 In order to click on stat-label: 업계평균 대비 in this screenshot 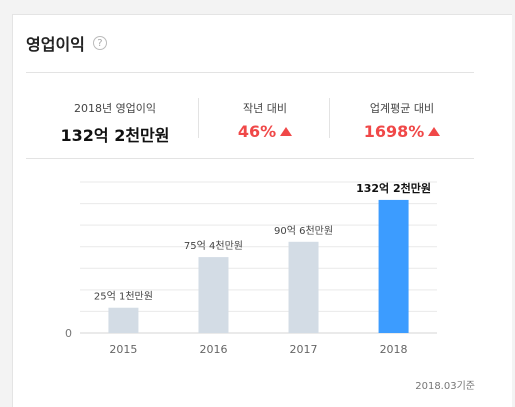, I will do `click(402, 108)`.